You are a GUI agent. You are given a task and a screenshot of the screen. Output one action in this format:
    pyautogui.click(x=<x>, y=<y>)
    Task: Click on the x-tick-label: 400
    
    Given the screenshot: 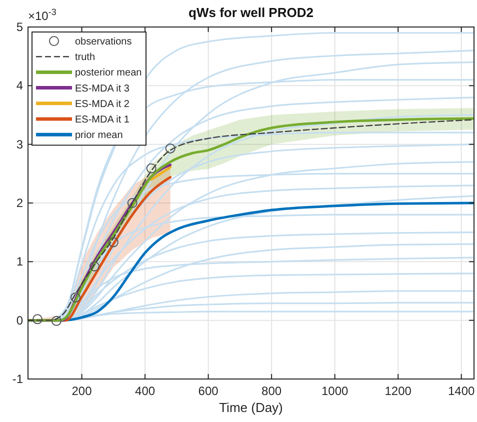 What is the action you would take?
    pyautogui.click(x=145, y=391)
    